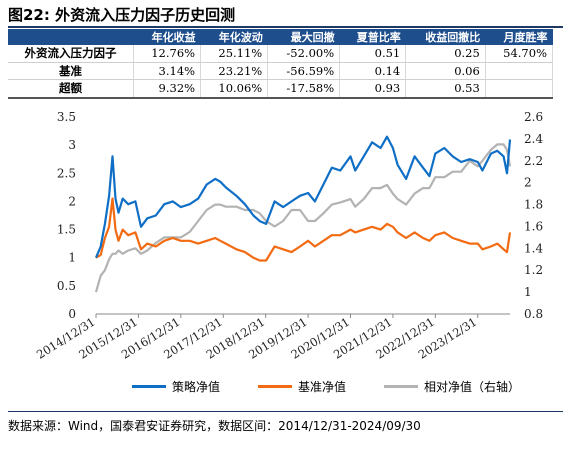 The image size is (571, 453). I want to click on figure-title: 图22: 外资流入压力因子历史回测, so click(122, 15).